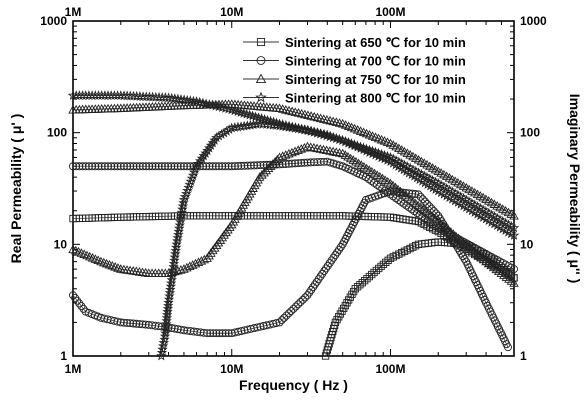  Describe the element at coordinates (375, 98) in the screenshot. I see `legend-label: Sintering at 800 ℃ for 10 min` at that location.